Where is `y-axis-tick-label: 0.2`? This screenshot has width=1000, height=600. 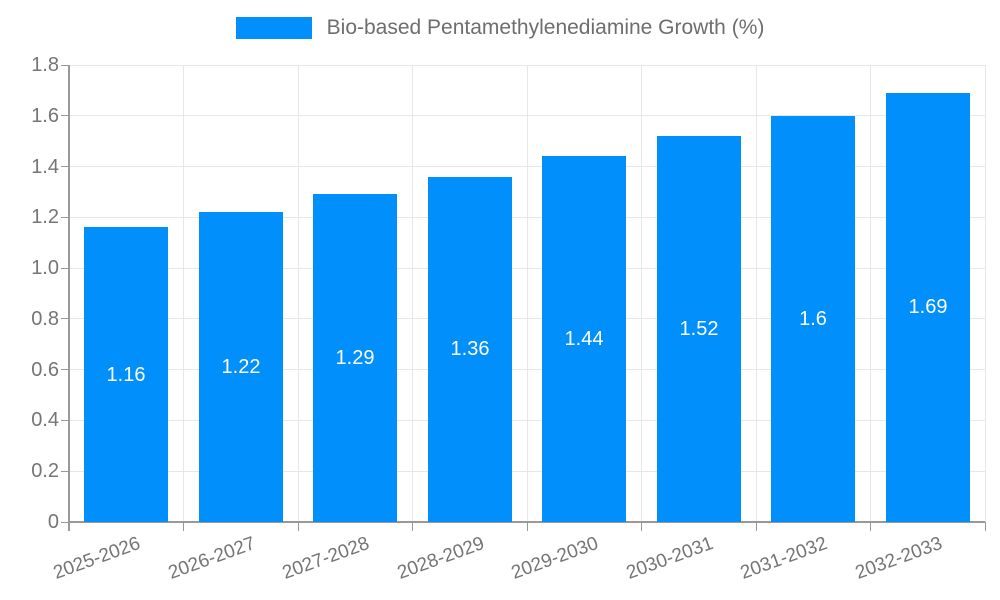 y-axis-tick-label: 0.2 is located at coordinates (45, 471).